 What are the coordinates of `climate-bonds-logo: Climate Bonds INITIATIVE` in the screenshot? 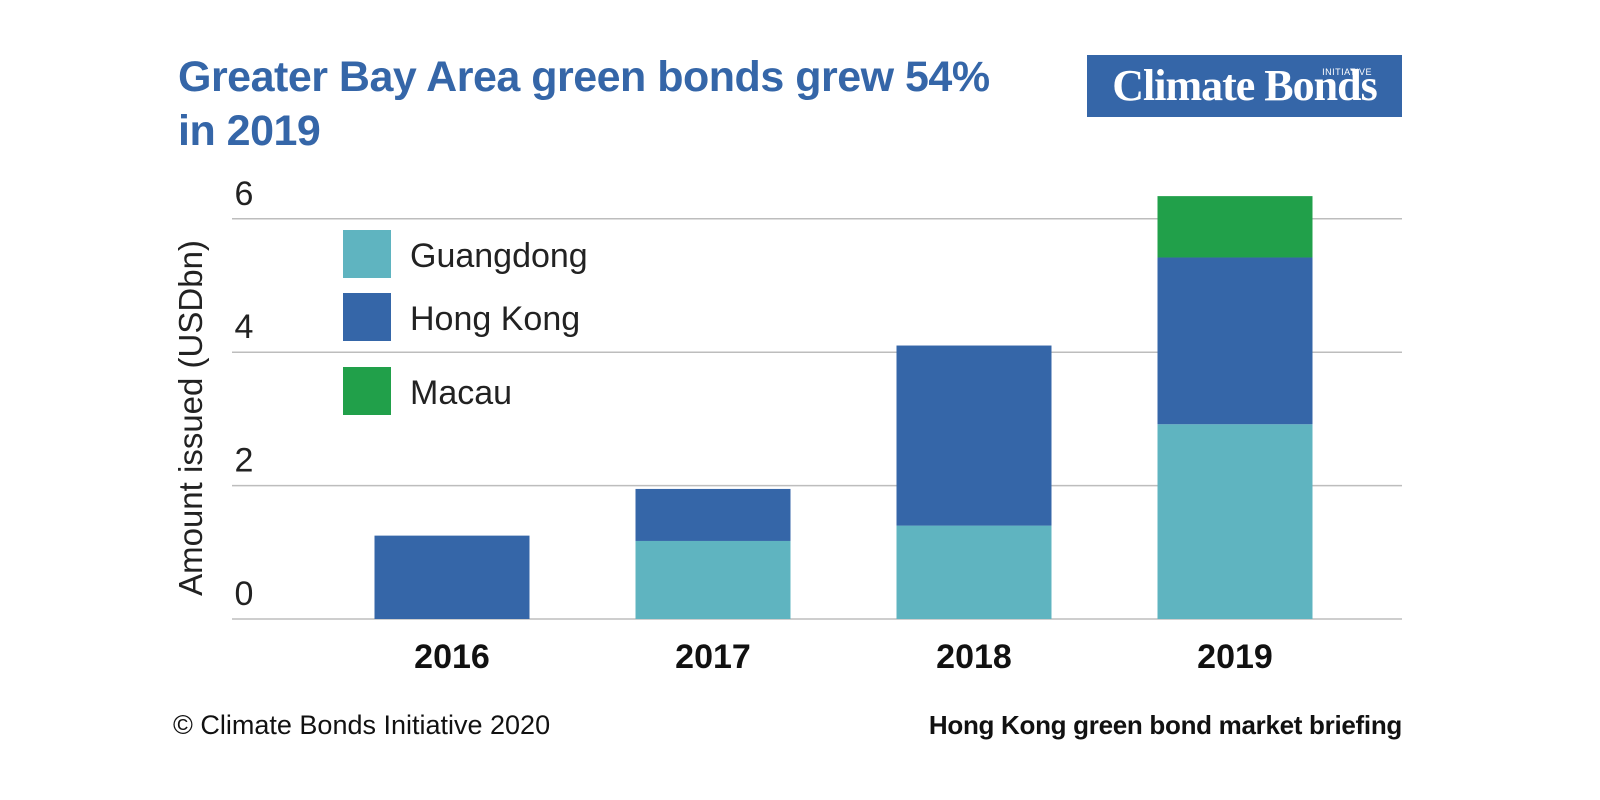 It's located at (1244, 86).